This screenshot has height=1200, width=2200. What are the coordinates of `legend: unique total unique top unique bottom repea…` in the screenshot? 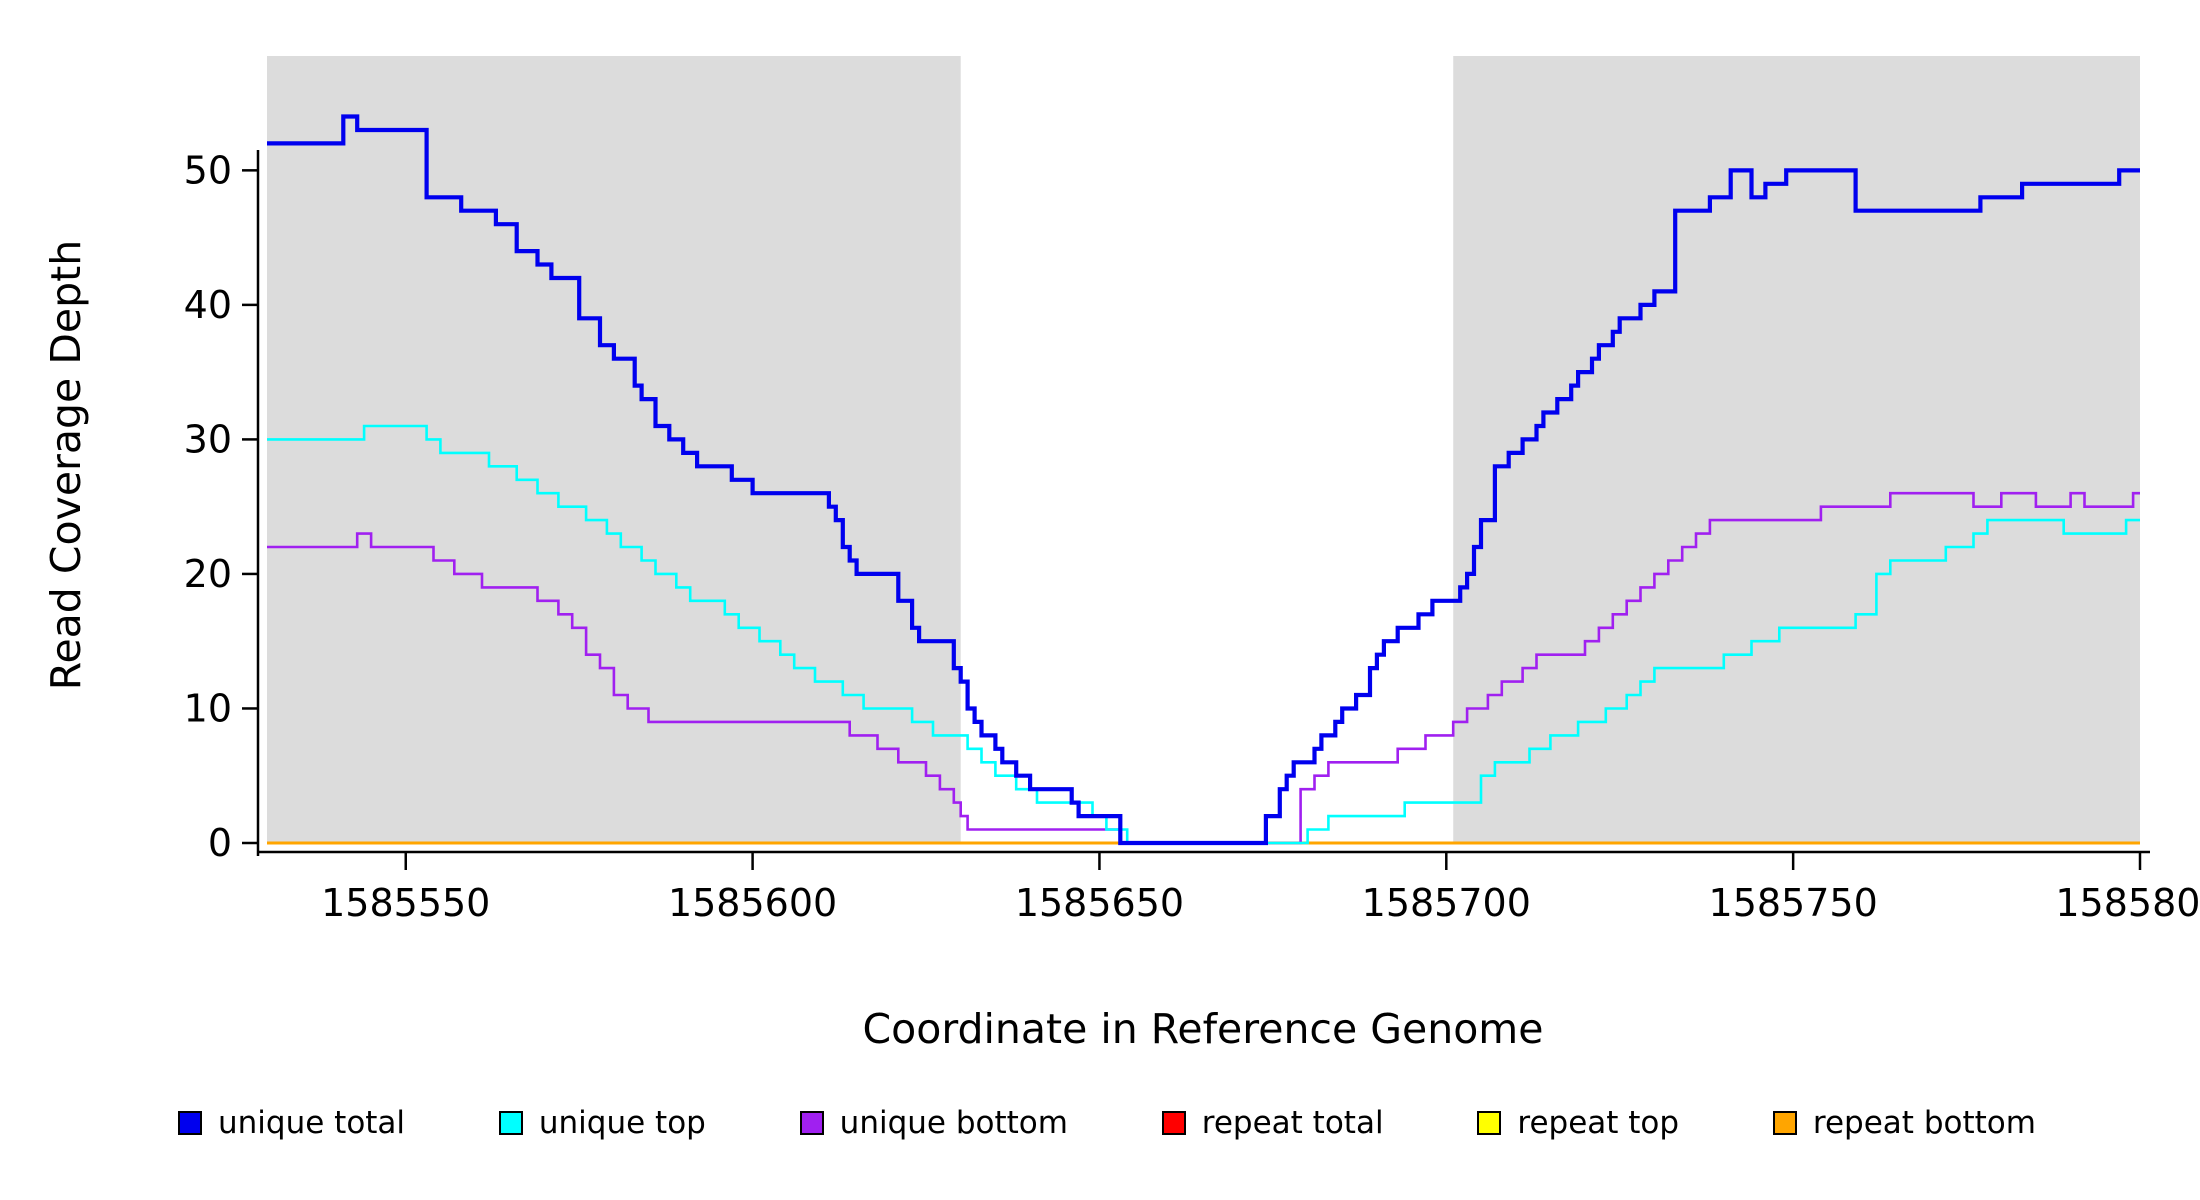 It's located at (1107, 1123).